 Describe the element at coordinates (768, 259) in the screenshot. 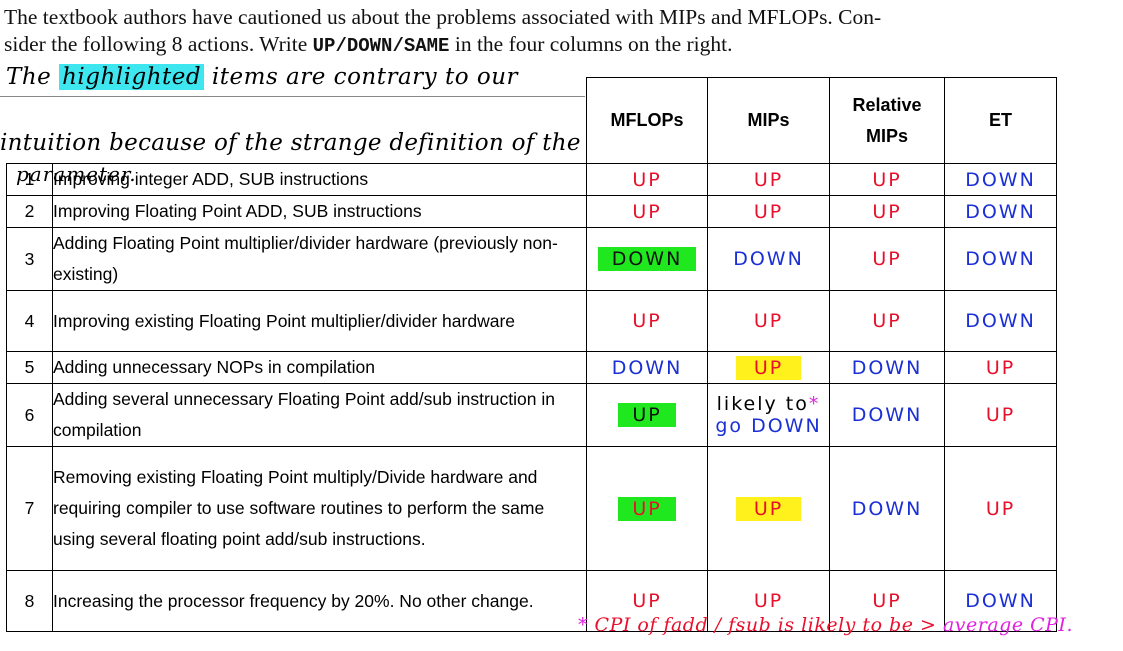

I see `cell-mips: DOWN` at that location.